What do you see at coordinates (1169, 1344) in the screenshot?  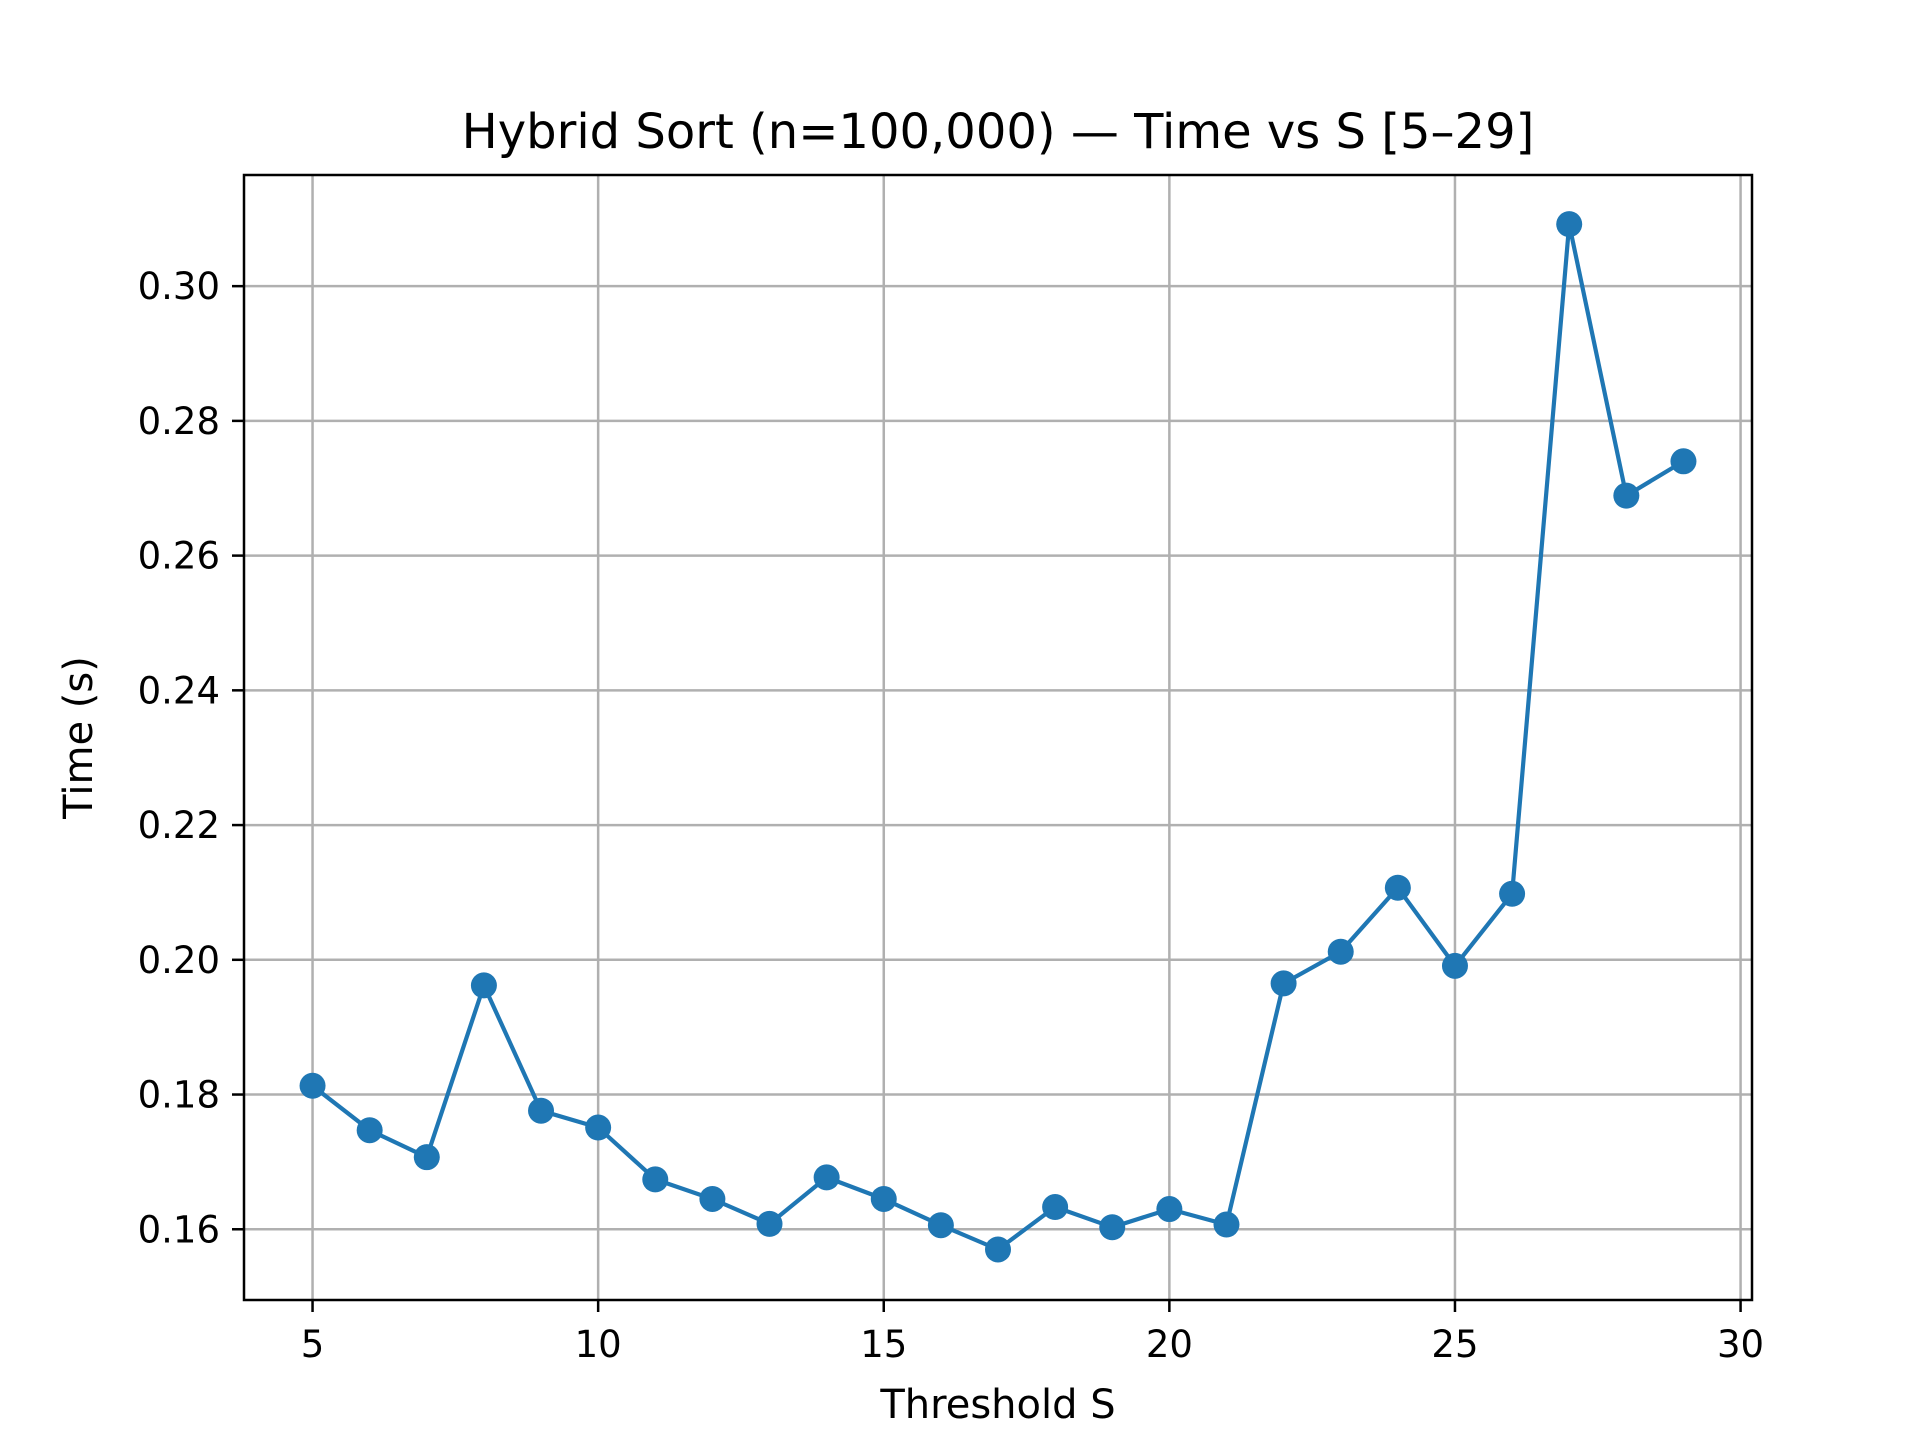 I see `x-tick-label: 20` at bounding box center [1169, 1344].